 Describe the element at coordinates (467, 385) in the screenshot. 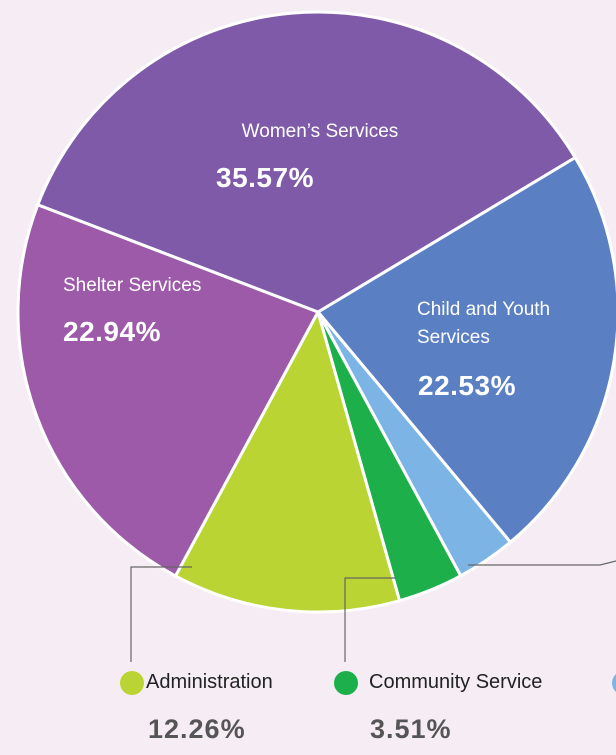

I see `slice-value: 22.53%` at that location.